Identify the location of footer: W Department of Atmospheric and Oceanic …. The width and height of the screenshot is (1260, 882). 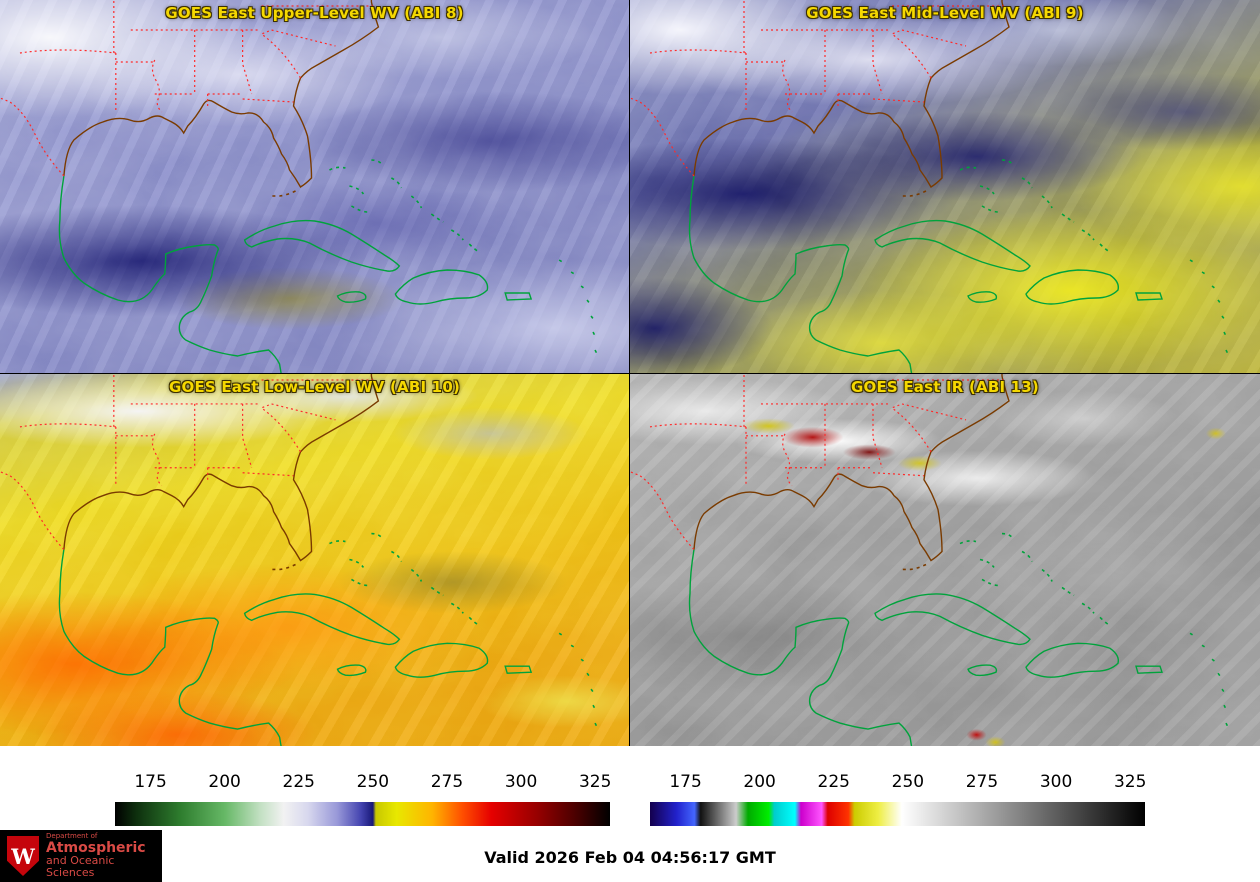
(630, 856).